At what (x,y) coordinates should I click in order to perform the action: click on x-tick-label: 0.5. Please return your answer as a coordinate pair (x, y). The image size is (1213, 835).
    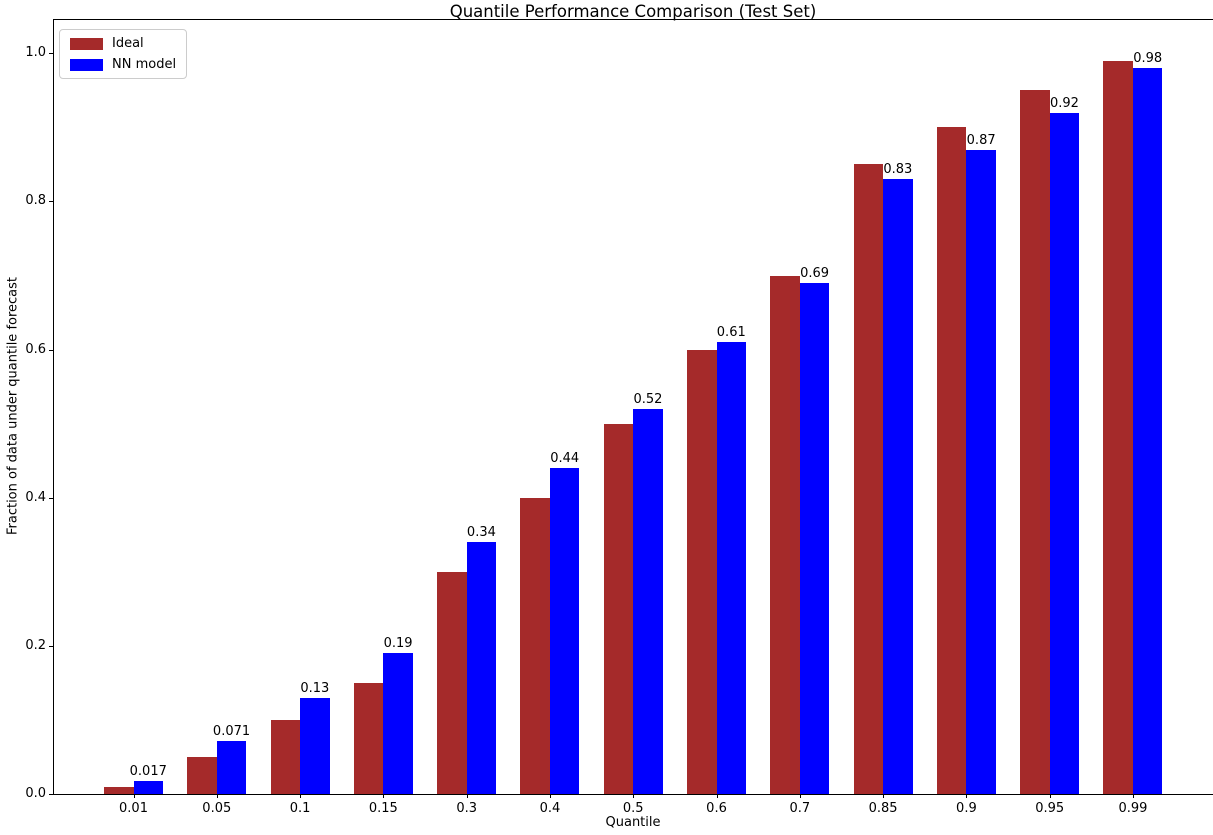
    Looking at the image, I should click on (633, 808).